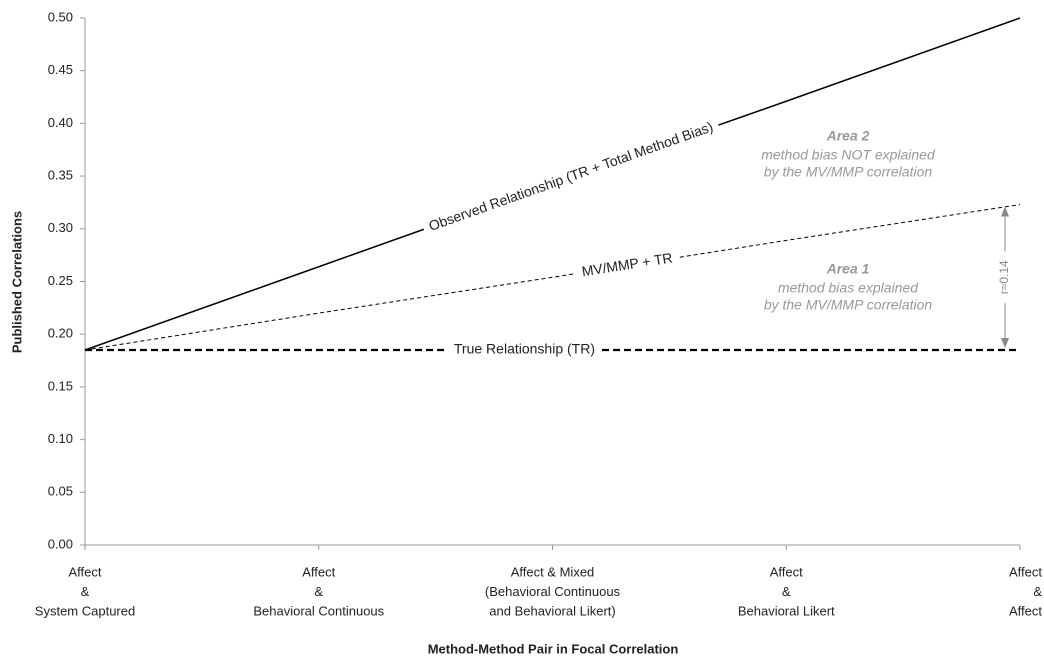 Image resolution: width=1044 pixels, height=662 pixels. Describe the element at coordinates (553, 648) in the screenshot. I see `x-axis-title: Method-Method Pair in Focal Correlation` at that location.